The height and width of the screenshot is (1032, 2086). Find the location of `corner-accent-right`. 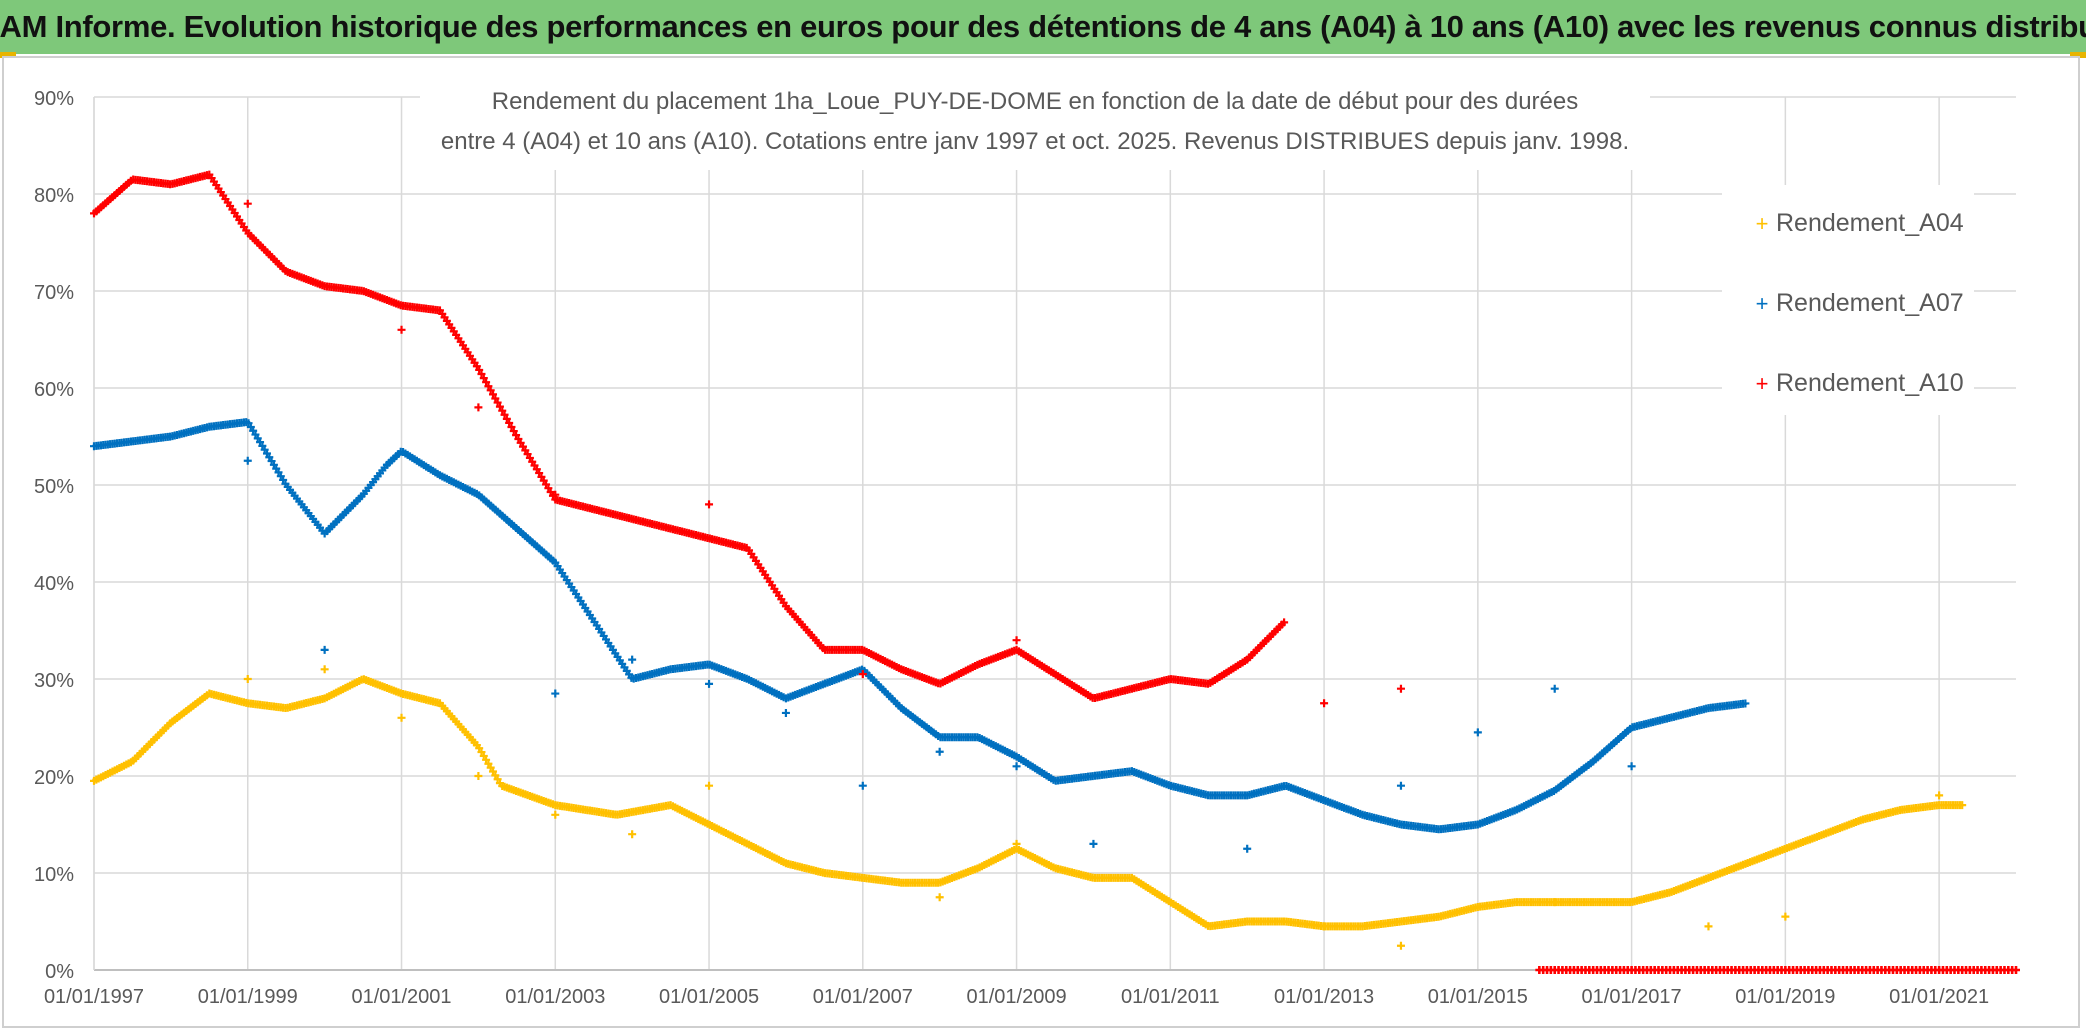

corner-accent-right is located at coordinates (2078, 55).